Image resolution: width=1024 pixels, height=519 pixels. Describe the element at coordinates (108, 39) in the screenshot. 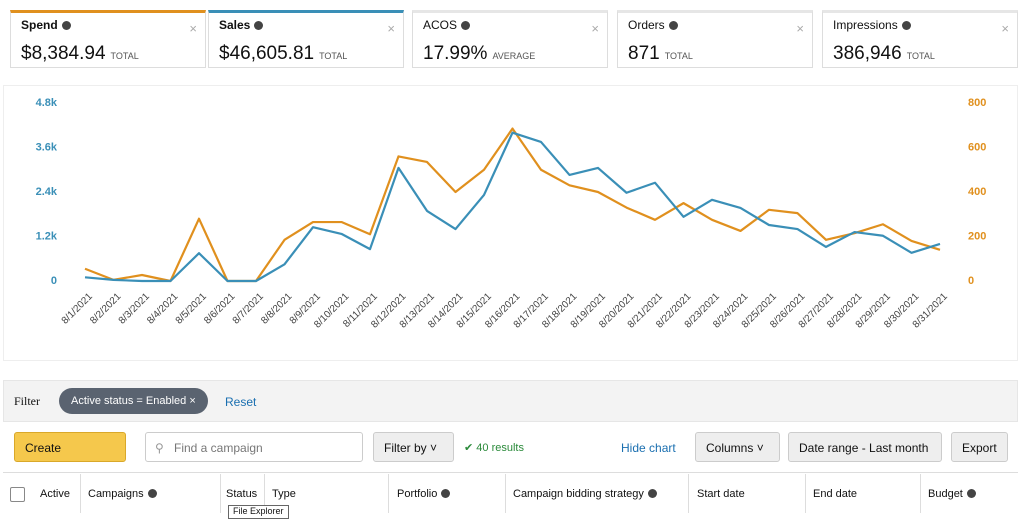

I see `metric-card: Spend × $8,384.94 TOTAL` at that location.